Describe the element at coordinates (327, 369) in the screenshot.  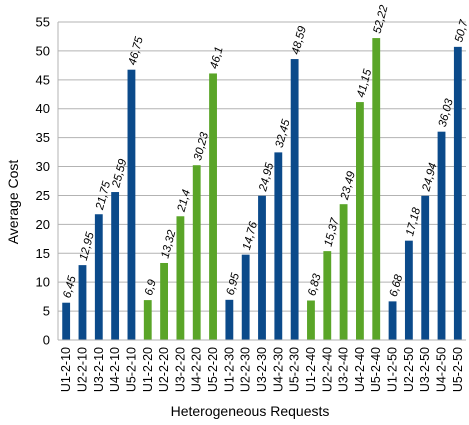
I see `x-tick-label: U2-2-40` at that location.